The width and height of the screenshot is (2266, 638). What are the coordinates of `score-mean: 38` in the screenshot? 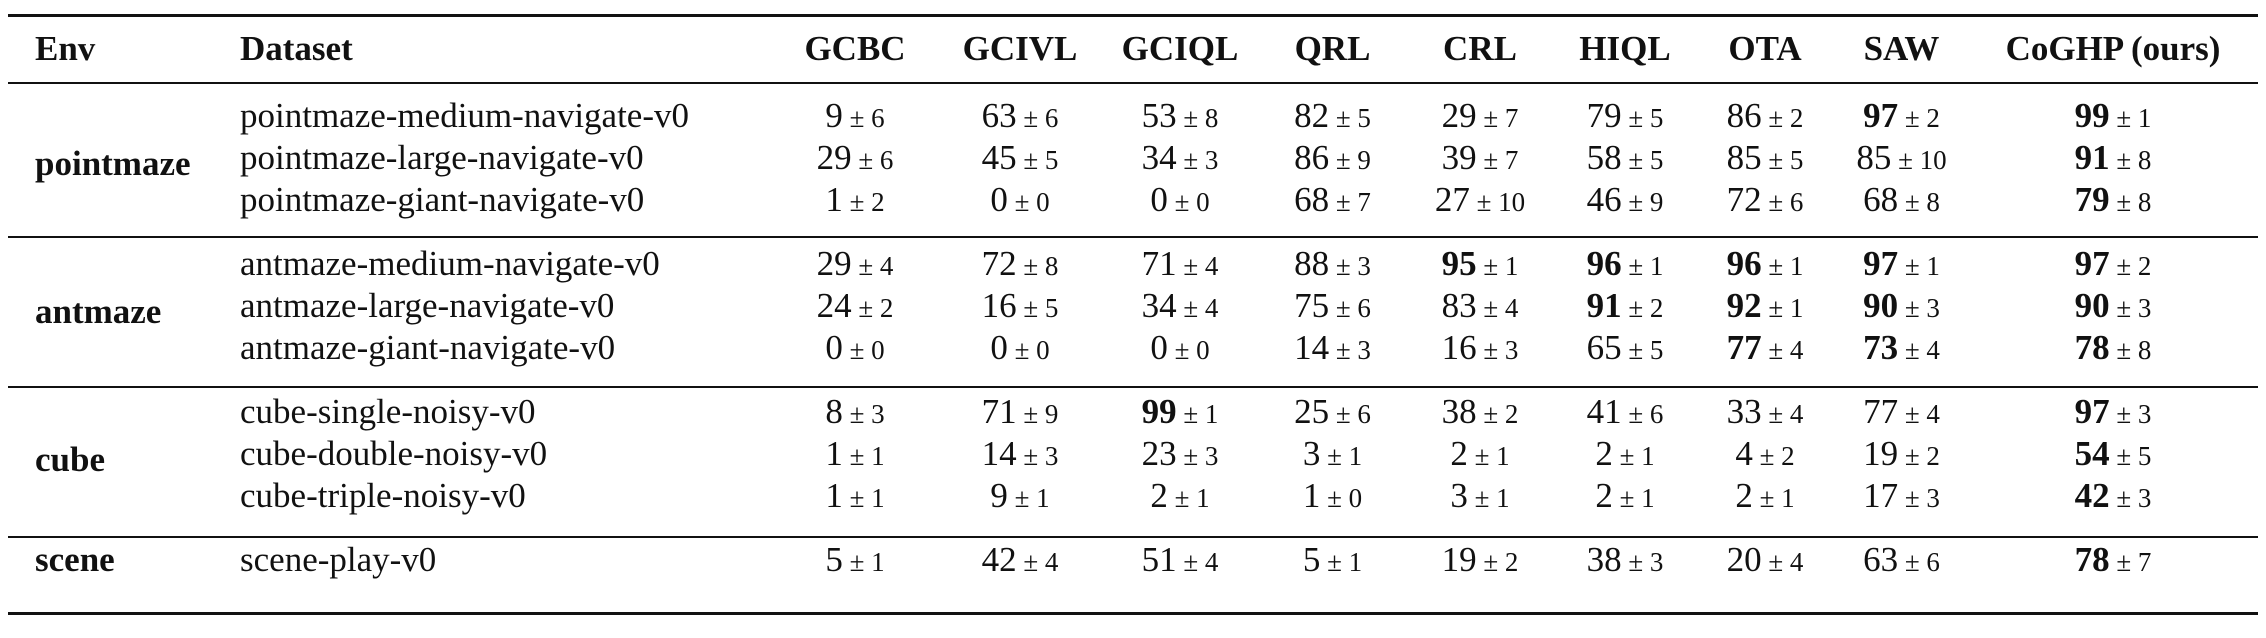 It's located at (1459, 411).